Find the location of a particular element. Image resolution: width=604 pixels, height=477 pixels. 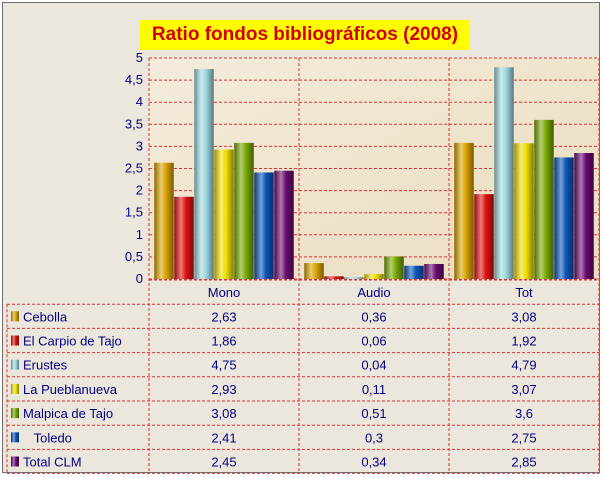

legend-label: La Pueblanueva is located at coordinates (70, 389).